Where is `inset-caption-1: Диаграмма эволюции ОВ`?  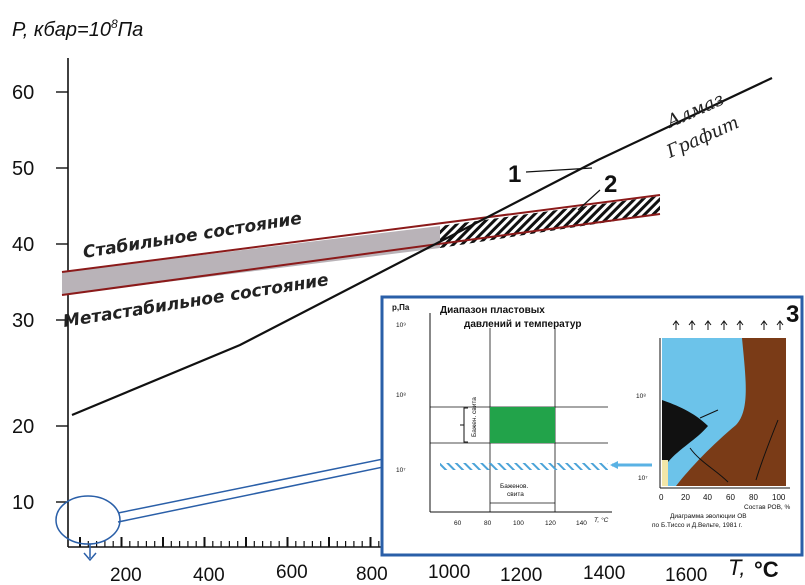
inset-caption-1: Диаграмма эволюции ОВ is located at coordinates (708, 516).